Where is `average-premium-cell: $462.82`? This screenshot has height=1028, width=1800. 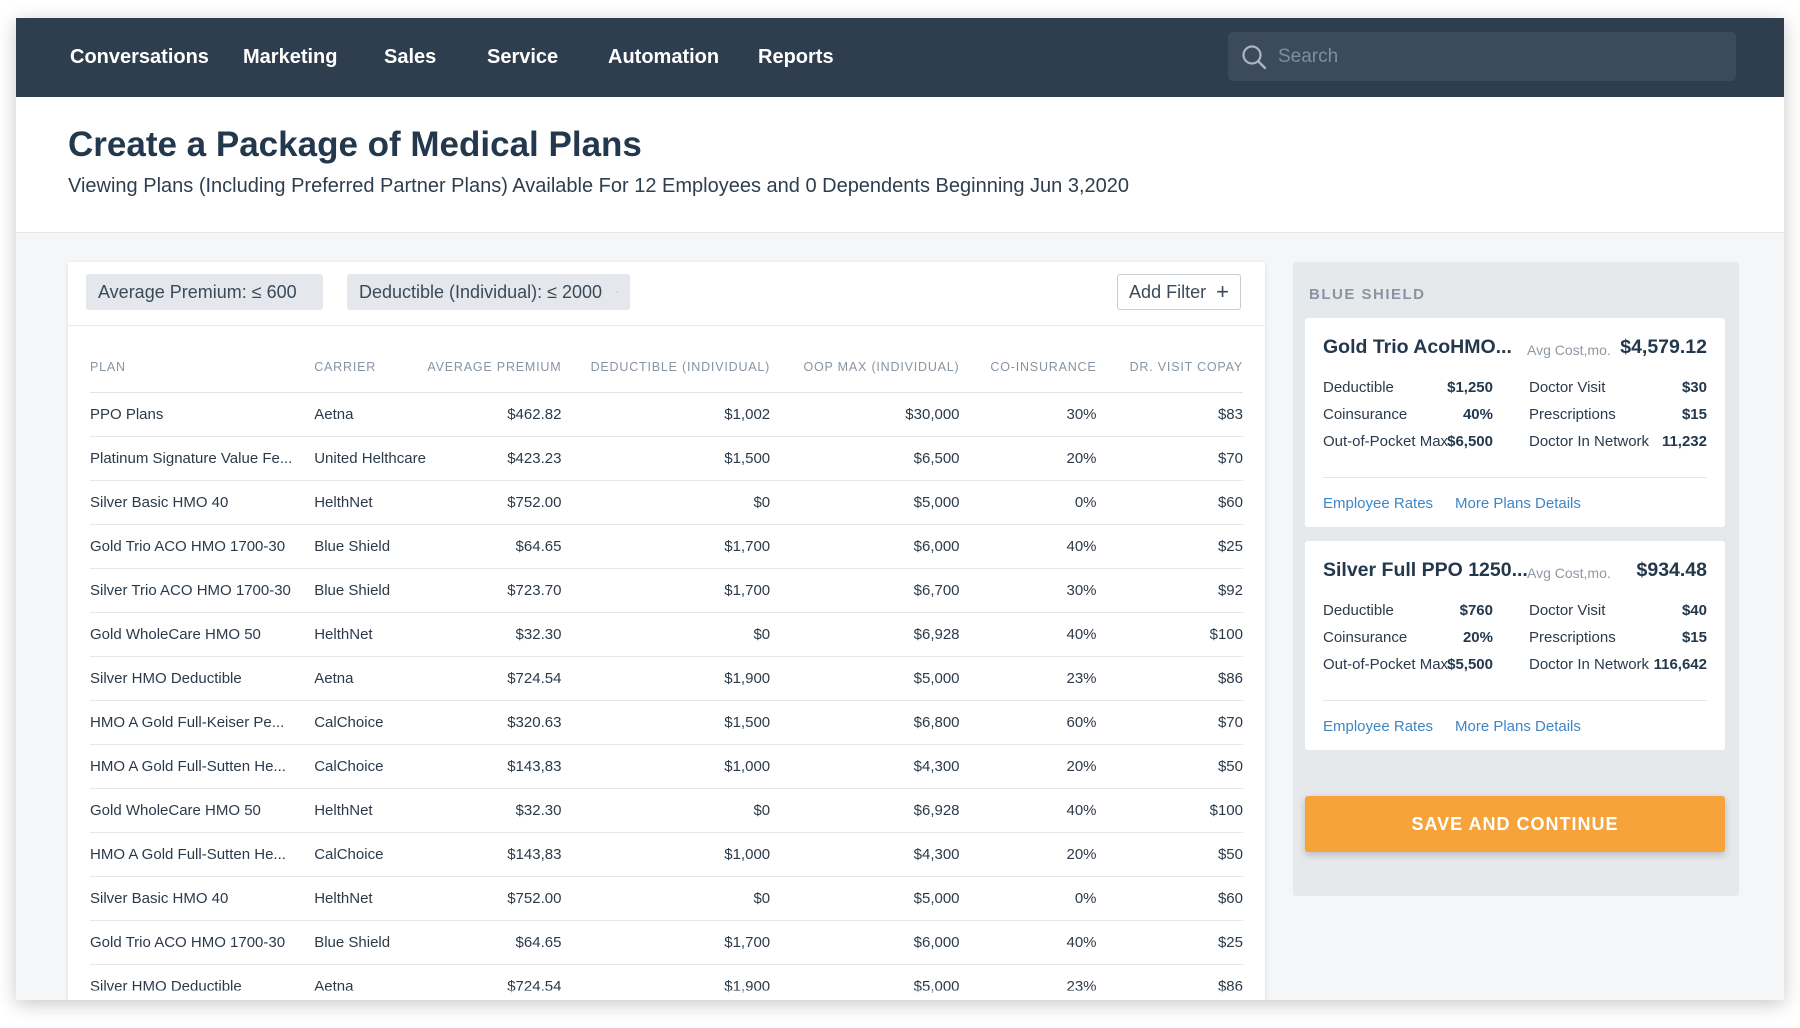
average-premium-cell: $462.82 is located at coordinates (493, 414).